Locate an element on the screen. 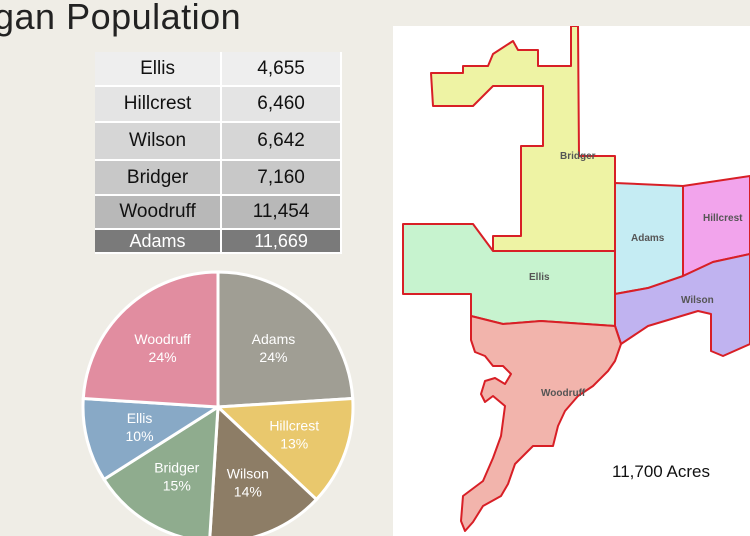 The width and height of the screenshot is (750, 536). population-value: 7,160 is located at coordinates (282, 178).